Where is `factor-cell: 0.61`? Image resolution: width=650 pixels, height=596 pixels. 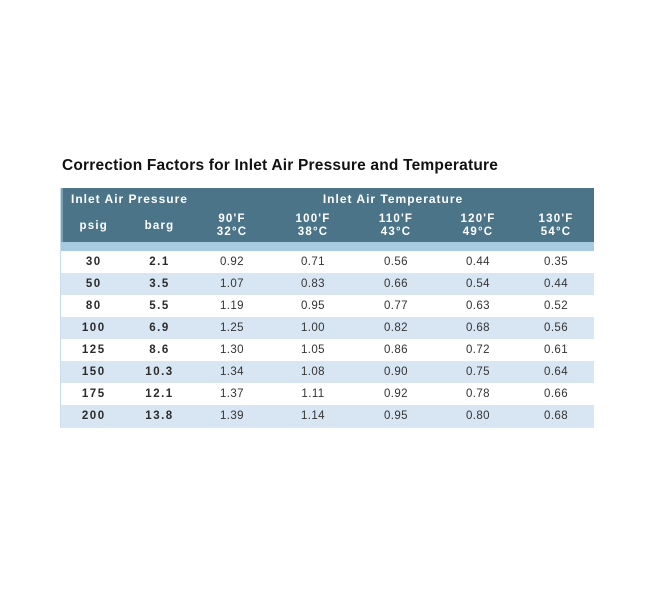 factor-cell: 0.61 is located at coordinates (556, 350).